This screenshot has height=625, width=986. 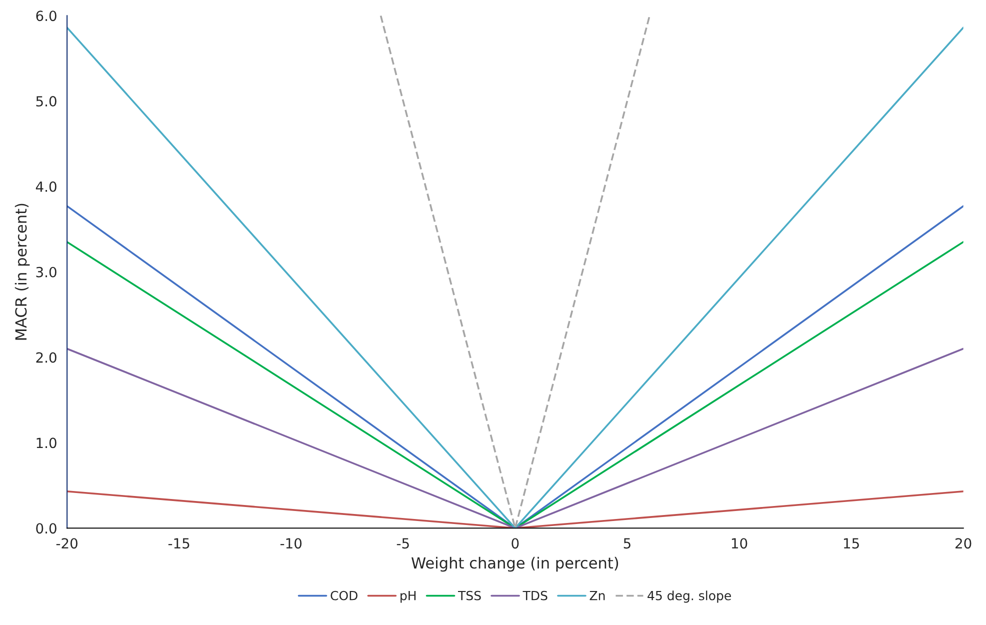 I want to click on legend-label: Zn, so click(x=597, y=595).